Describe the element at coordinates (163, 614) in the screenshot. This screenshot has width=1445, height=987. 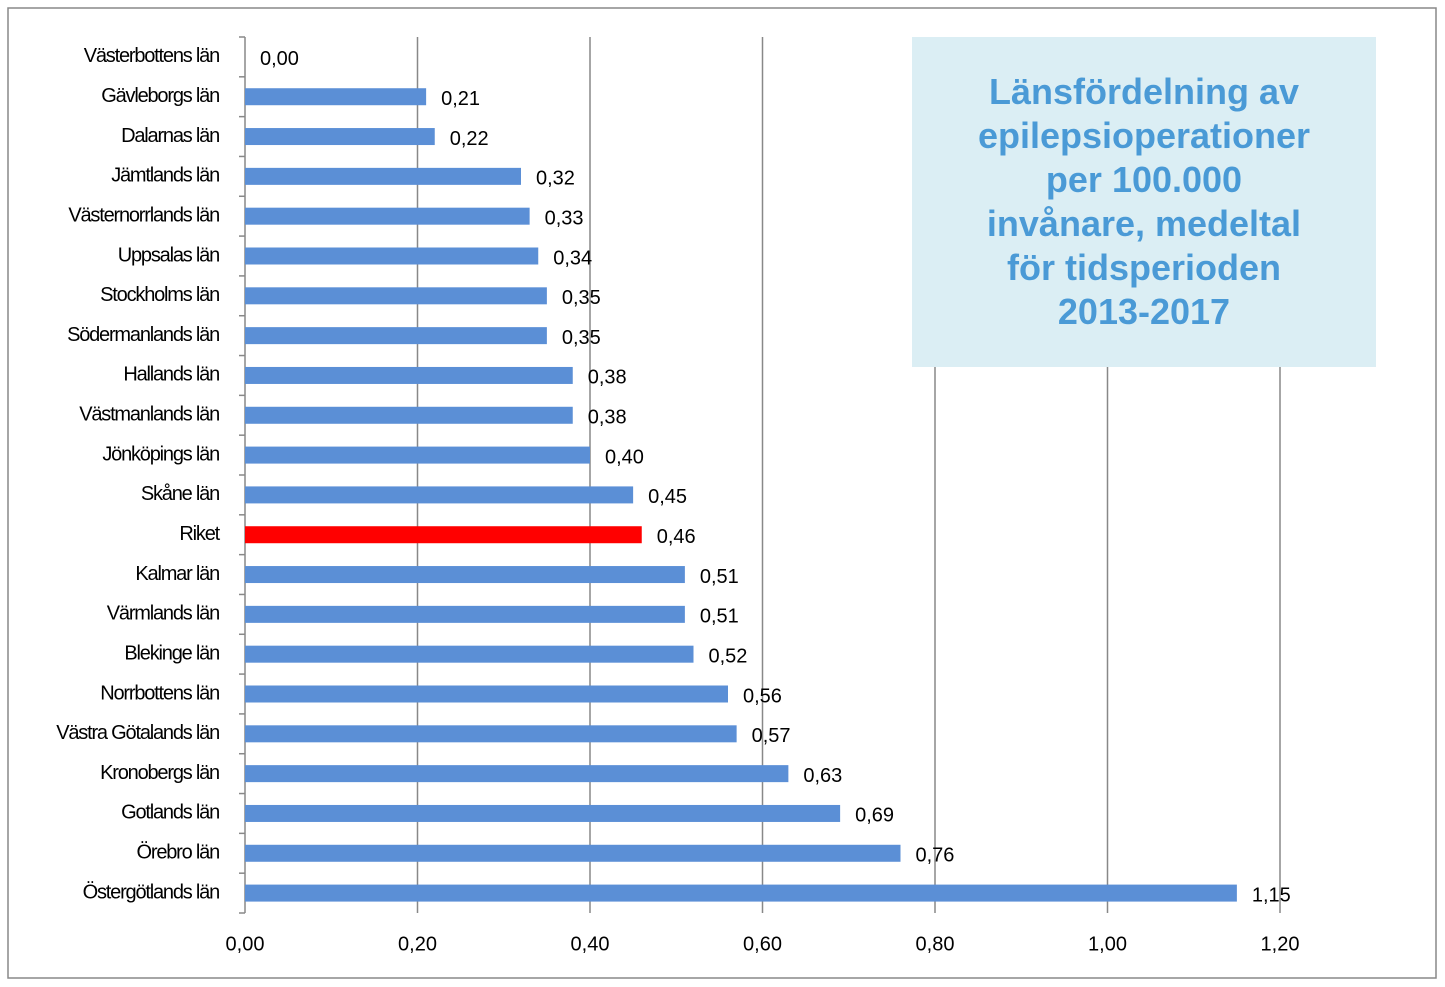
I see `y-tick-label: Värmlands län` at that location.